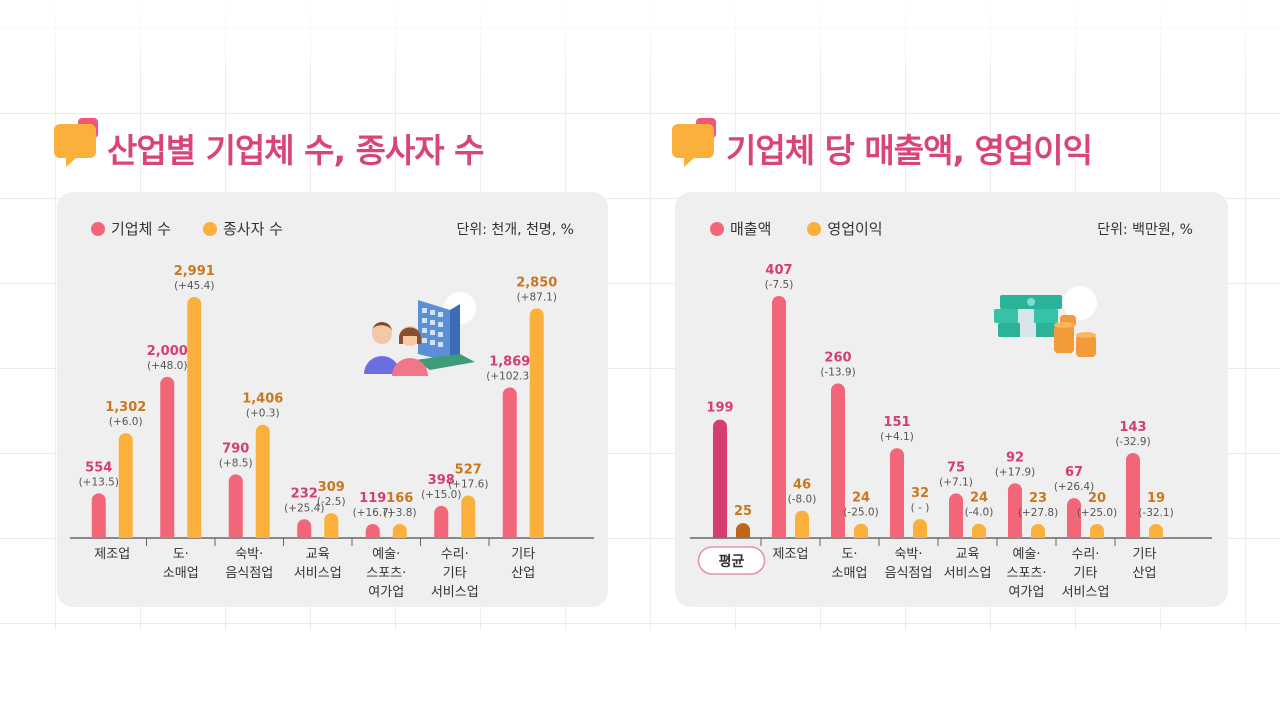  I want to click on left-unit: 단위: 천개, 천명, %, so click(515, 230).